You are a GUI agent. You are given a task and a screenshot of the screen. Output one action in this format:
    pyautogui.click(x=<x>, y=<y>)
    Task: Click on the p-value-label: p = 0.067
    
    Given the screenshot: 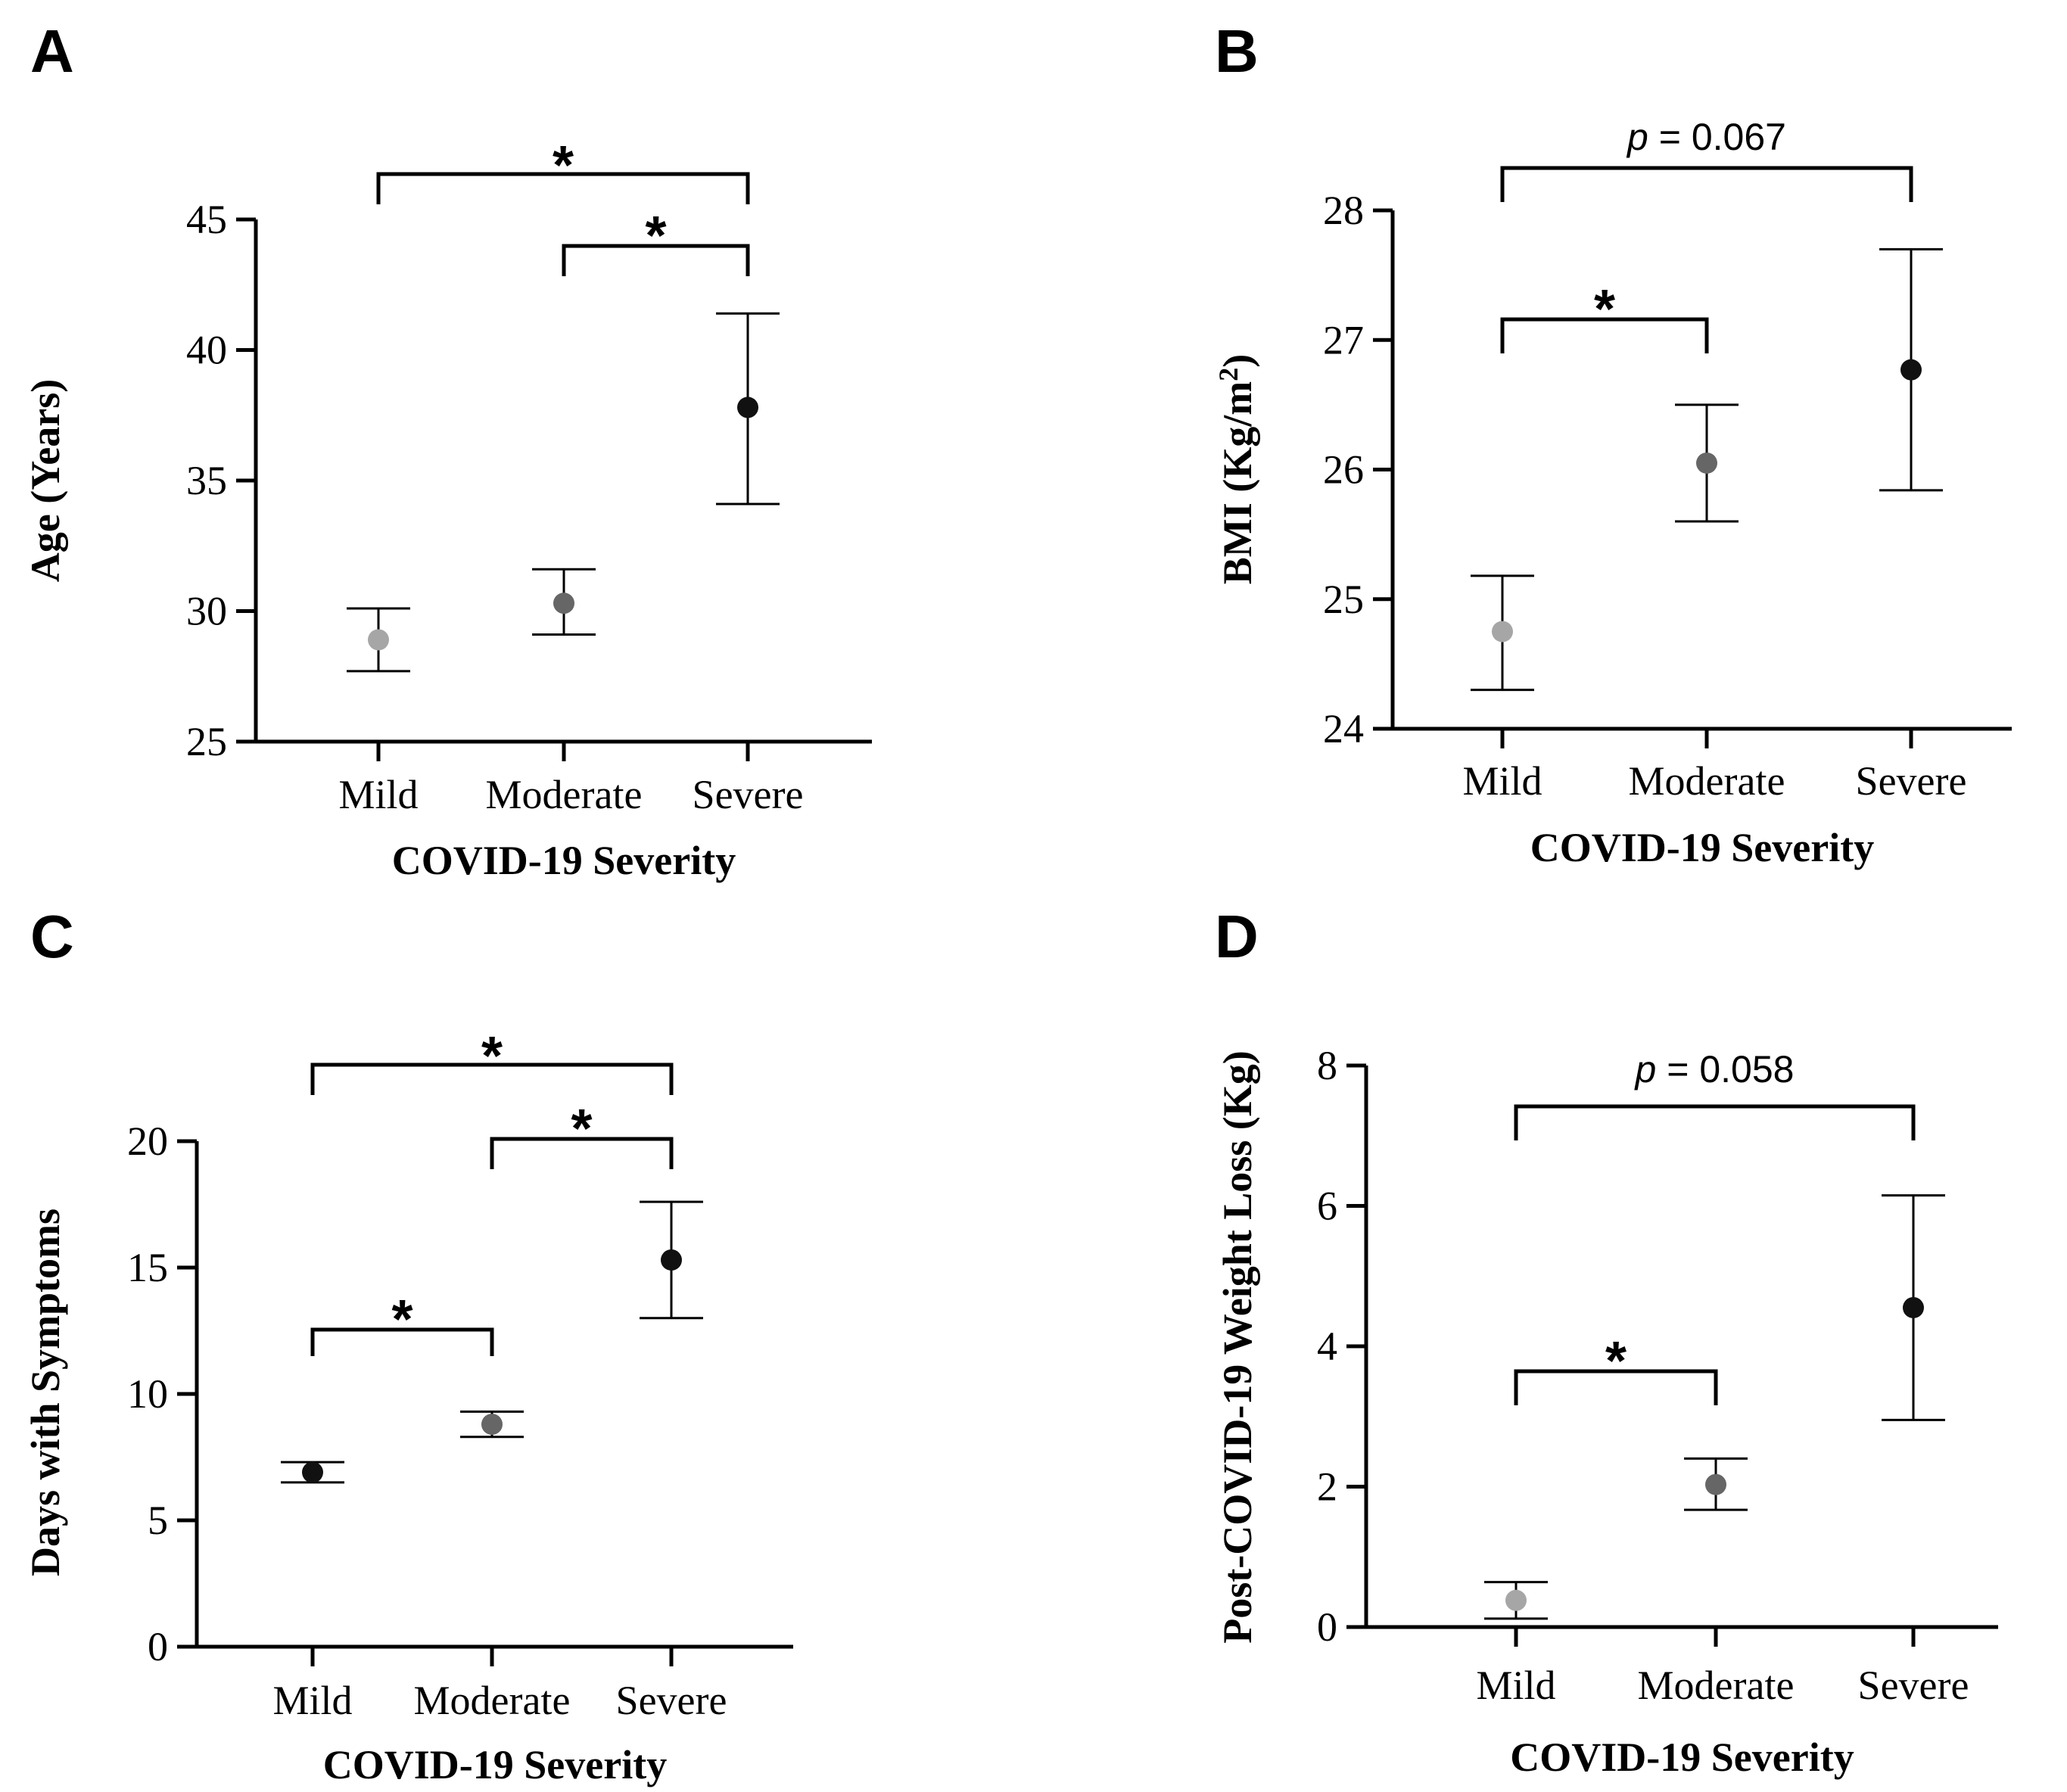 What is the action you would take?
    pyautogui.click(x=1706, y=137)
    